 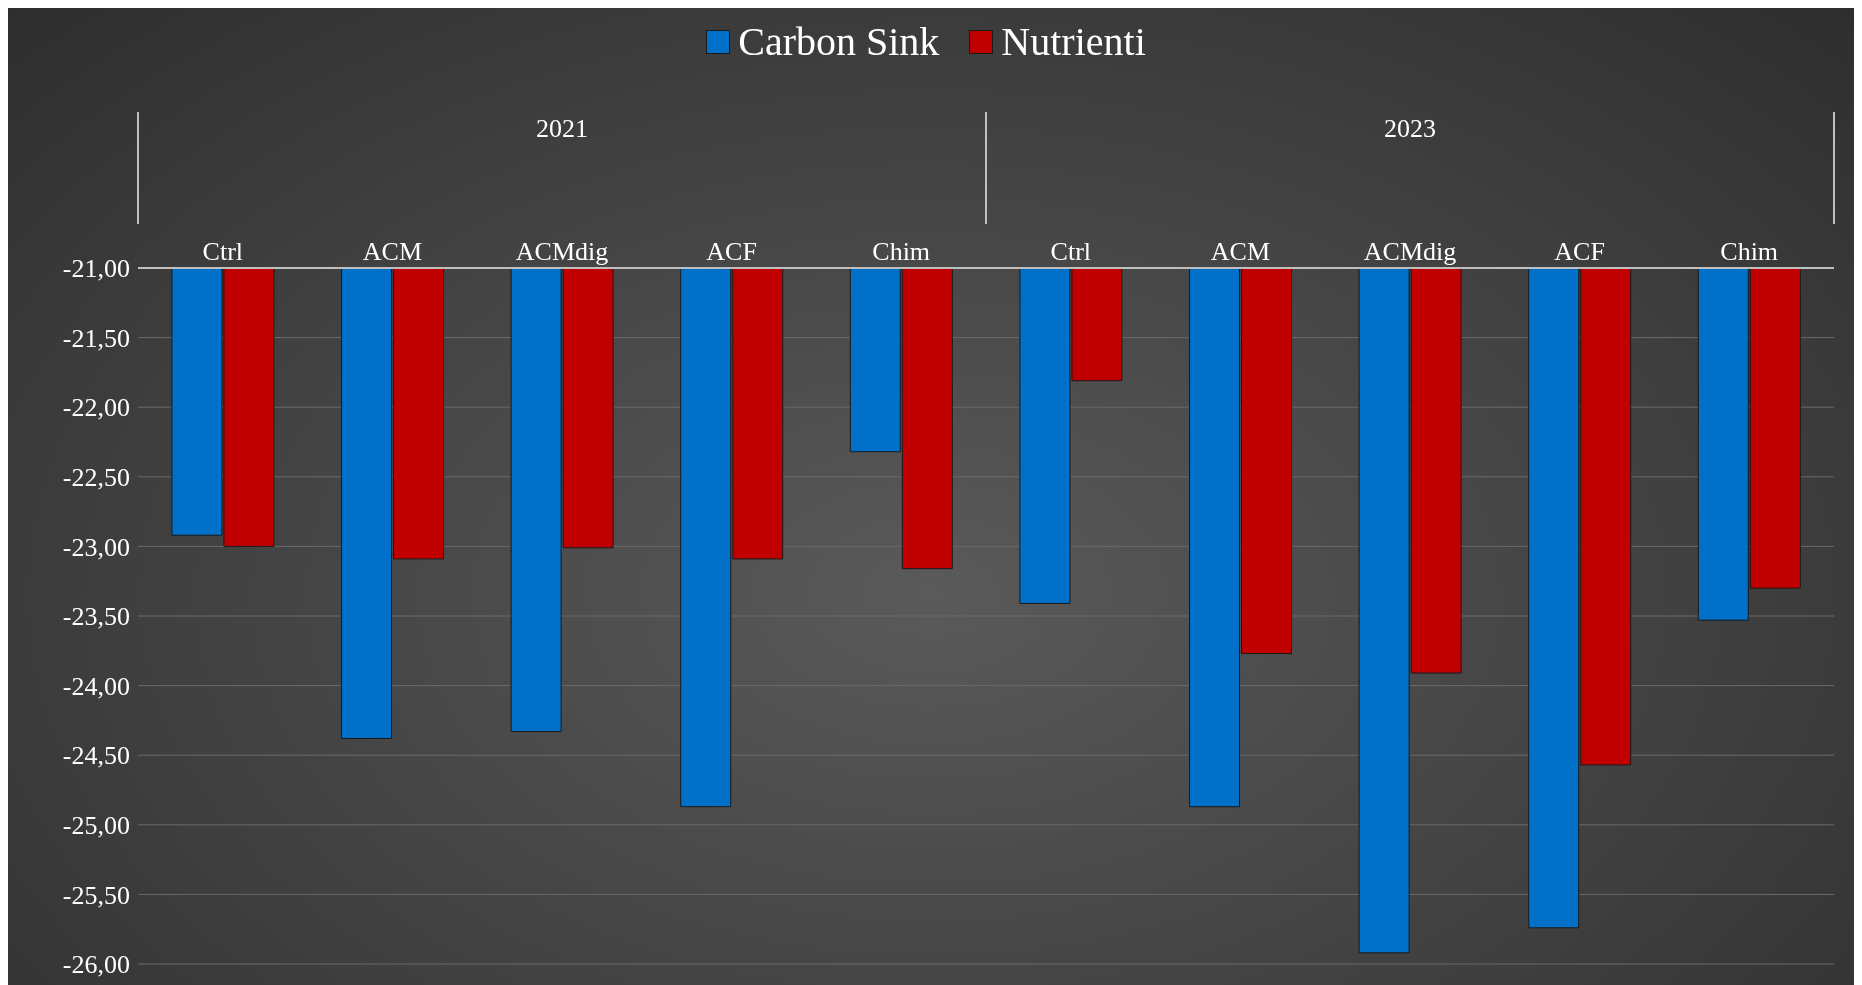 What do you see at coordinates (562, 129) in the screenshot?
I see `text: 2021` at bounding box center [562, 129].